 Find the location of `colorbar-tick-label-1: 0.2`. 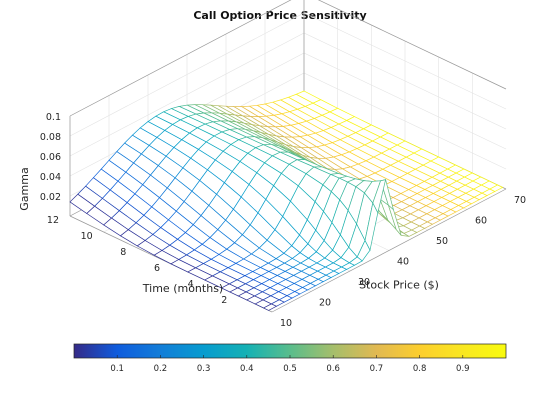

colorbar-tick-label-1: 0.2 is located at coordinates (161, 369).